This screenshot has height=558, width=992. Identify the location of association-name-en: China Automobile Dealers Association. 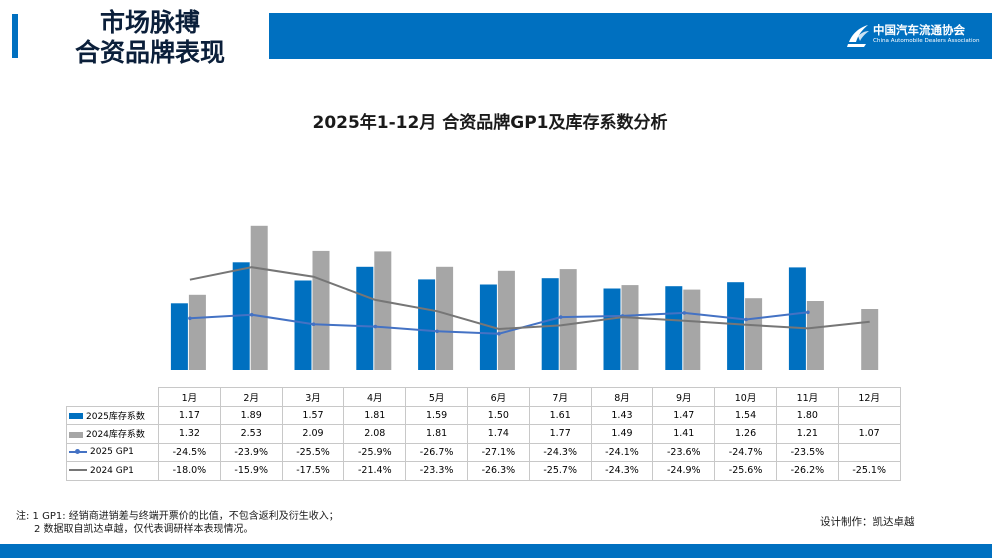
(926, 41).